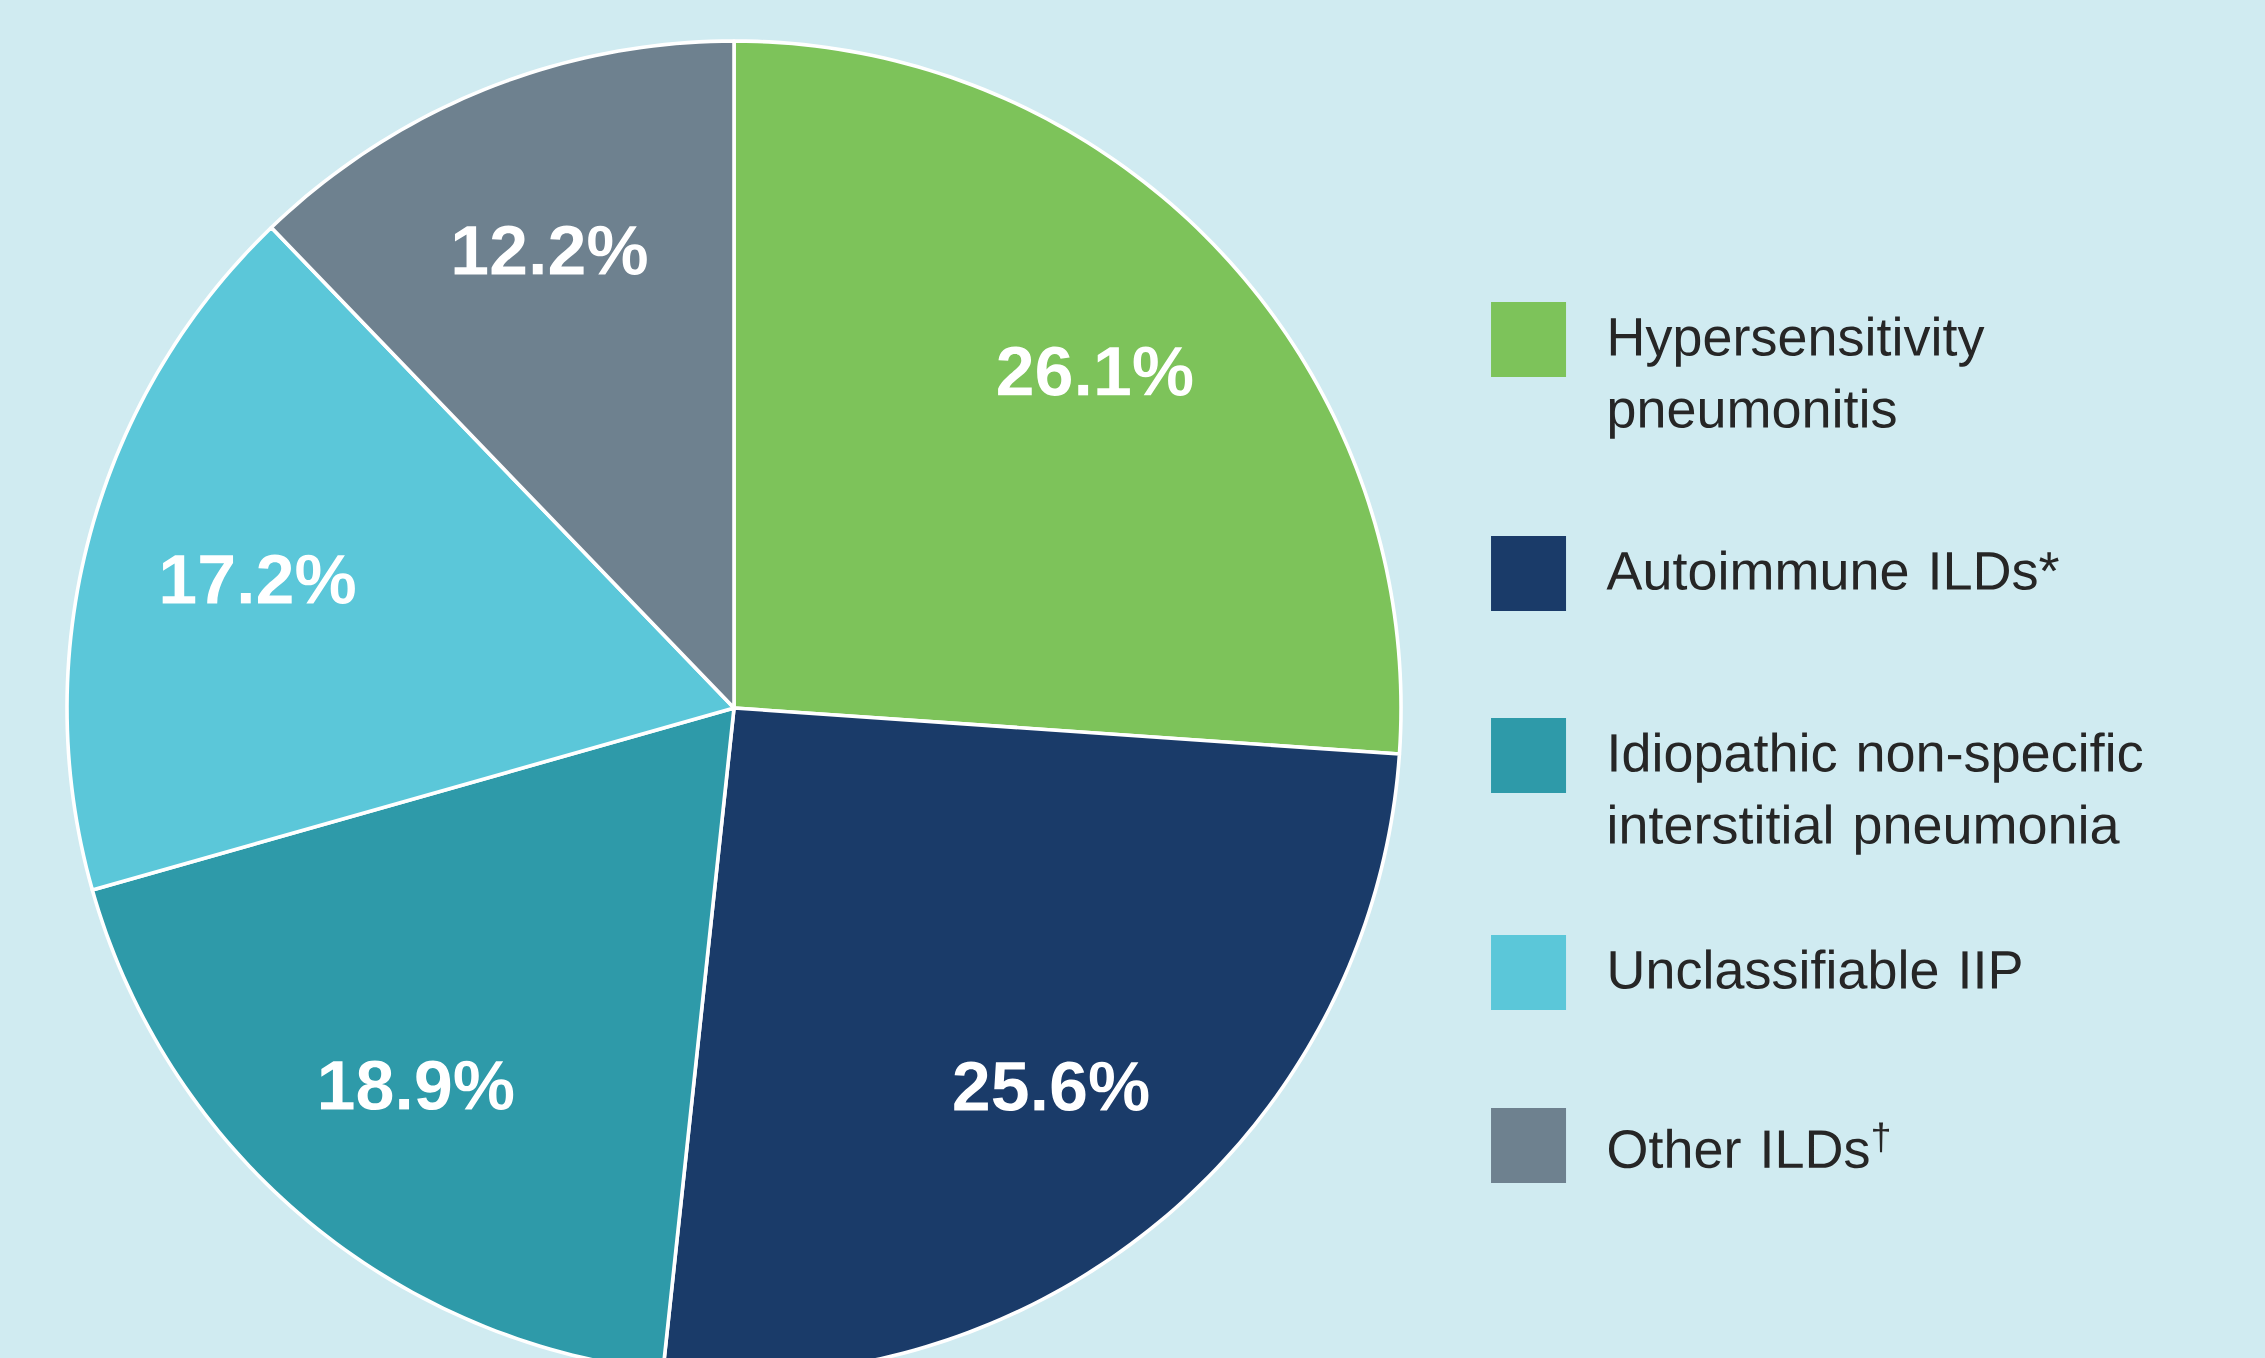 The image size is (2265, 1358). Describe the element at coordinates (1749, 1145) in the screenshot. I see `legend-label: Other ILDs$^{†}$` at that location.